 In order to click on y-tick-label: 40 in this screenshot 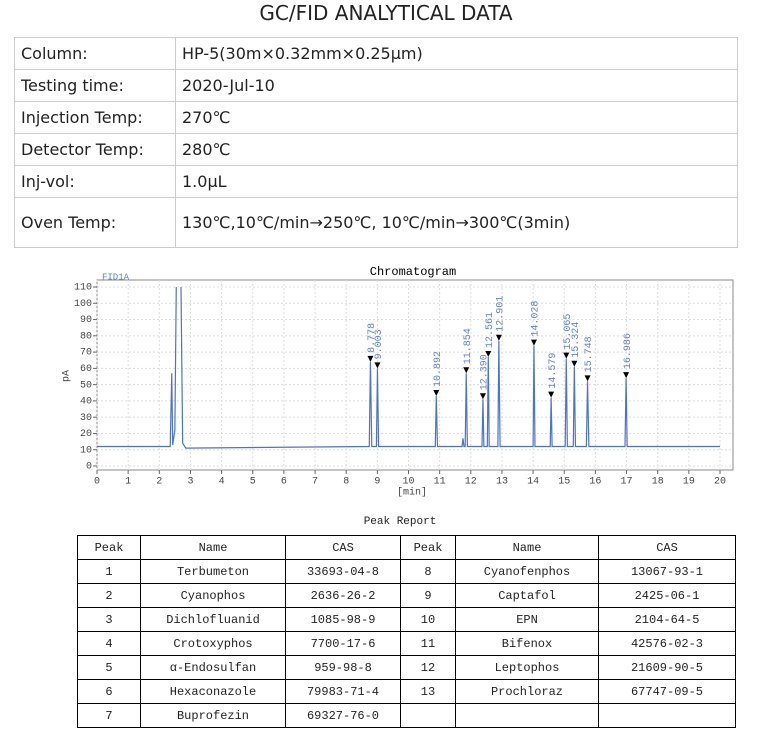, I will do `click(86, 402)`.